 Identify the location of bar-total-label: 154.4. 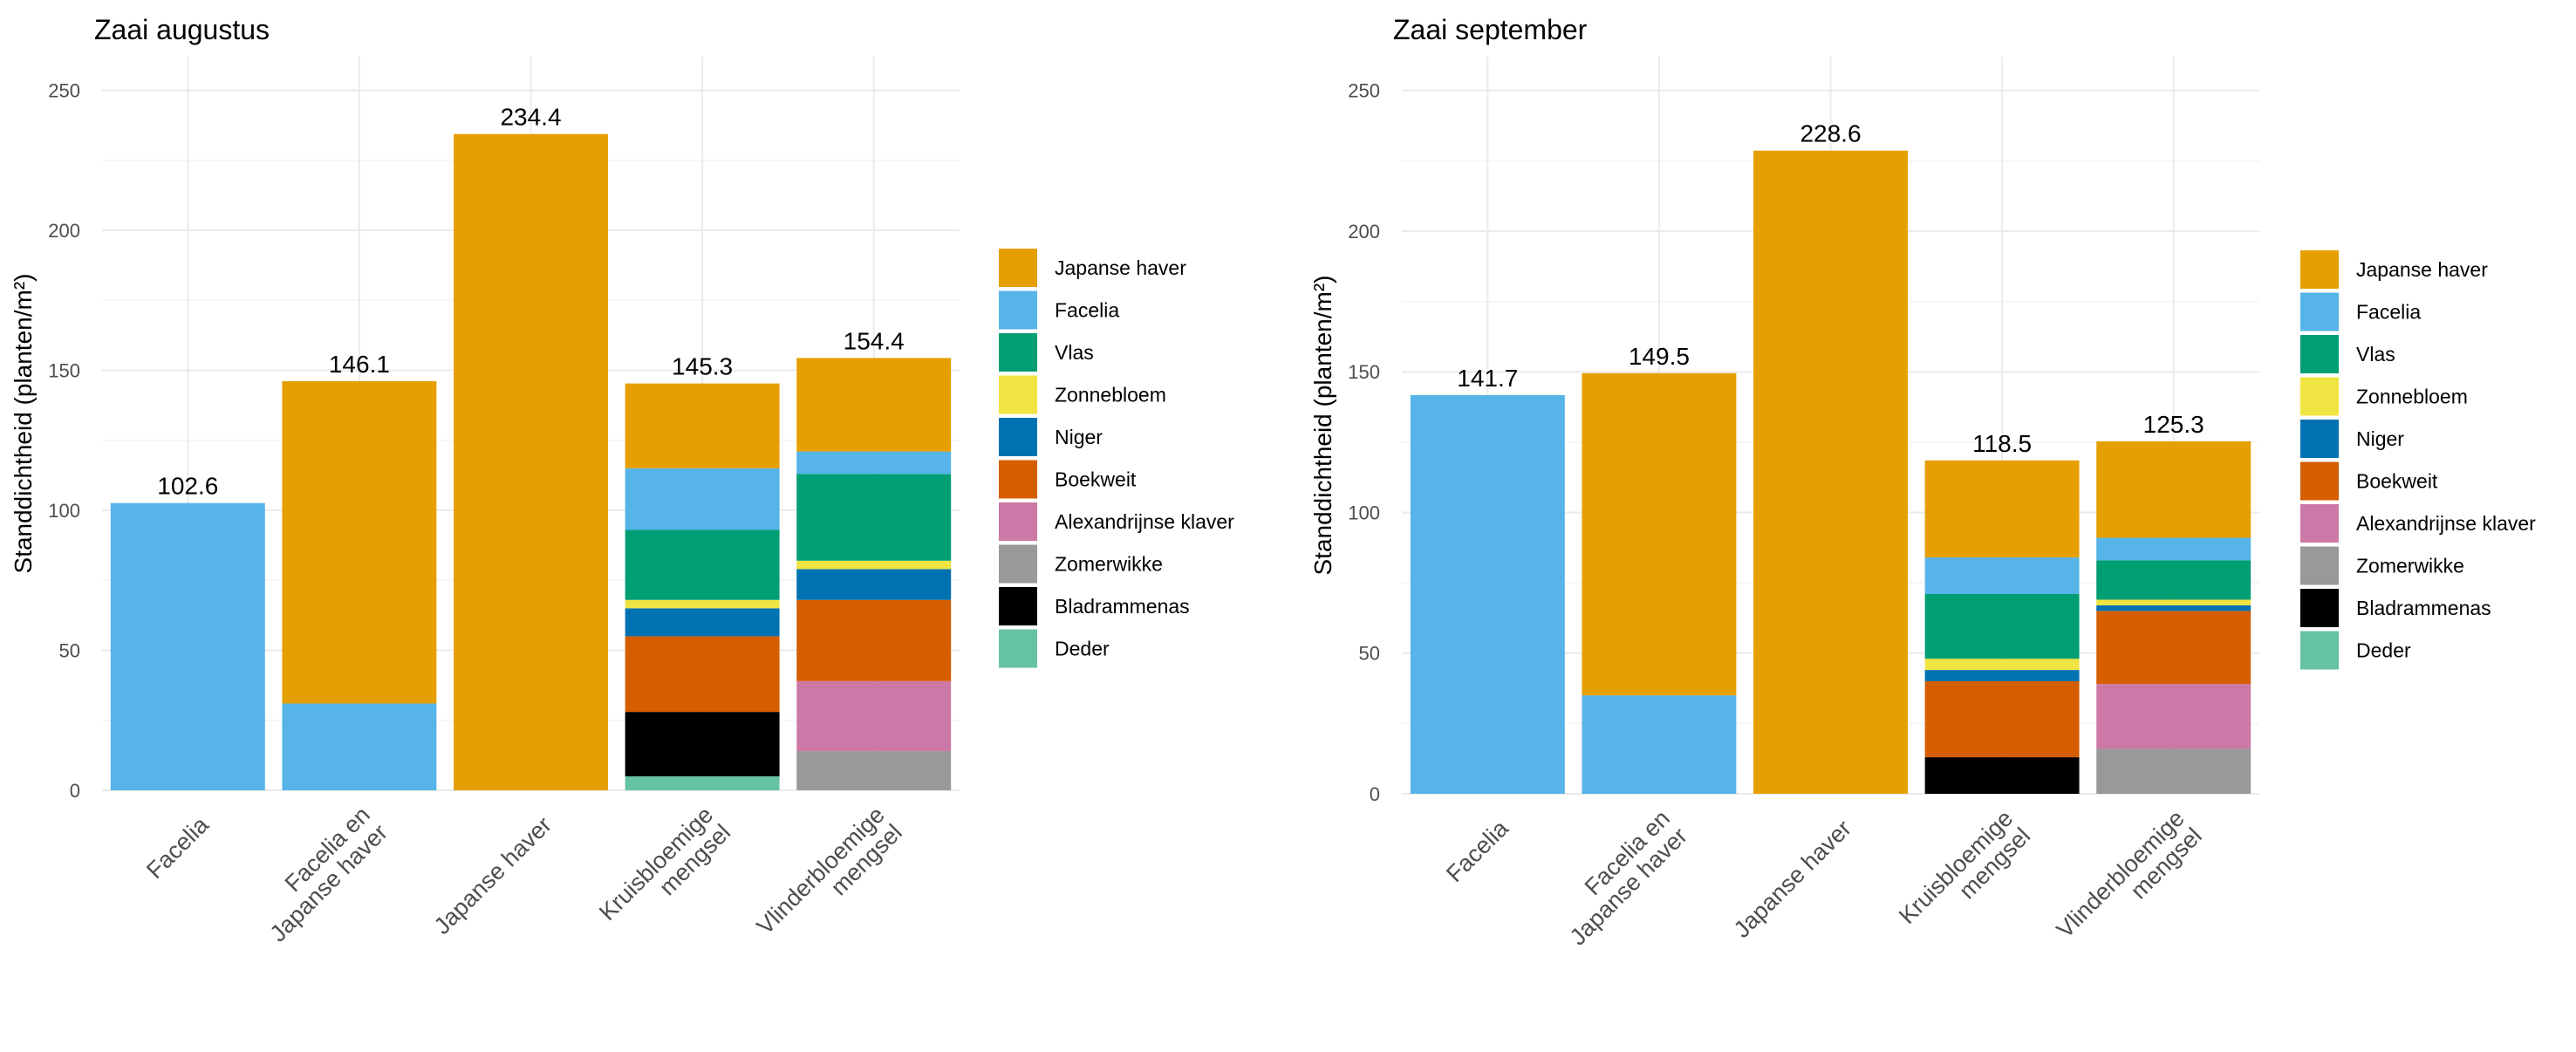
(874, 340).